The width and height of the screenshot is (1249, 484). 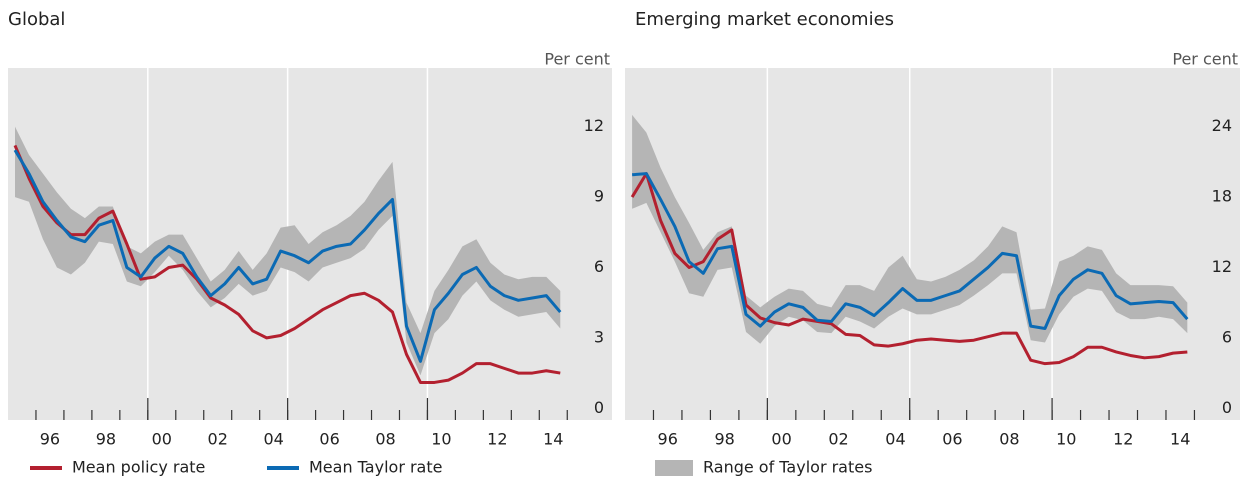 What do you see at coordinates (599, 336) in the screenshot?
I see `y-tick-label: 3` at bounding box center [599, 336].